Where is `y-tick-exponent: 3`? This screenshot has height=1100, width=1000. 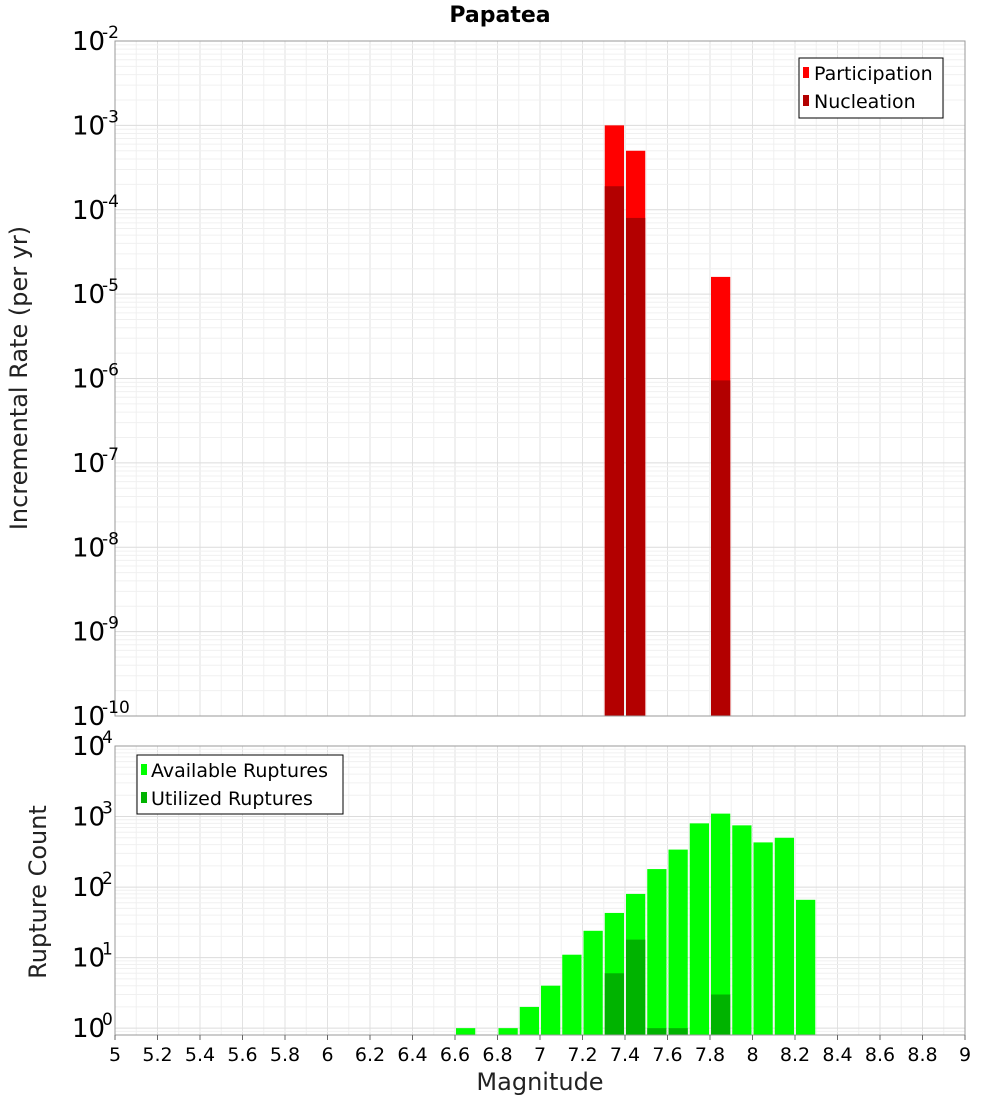
y-tick-exponent: 3 is located at coordinates (107, 809).